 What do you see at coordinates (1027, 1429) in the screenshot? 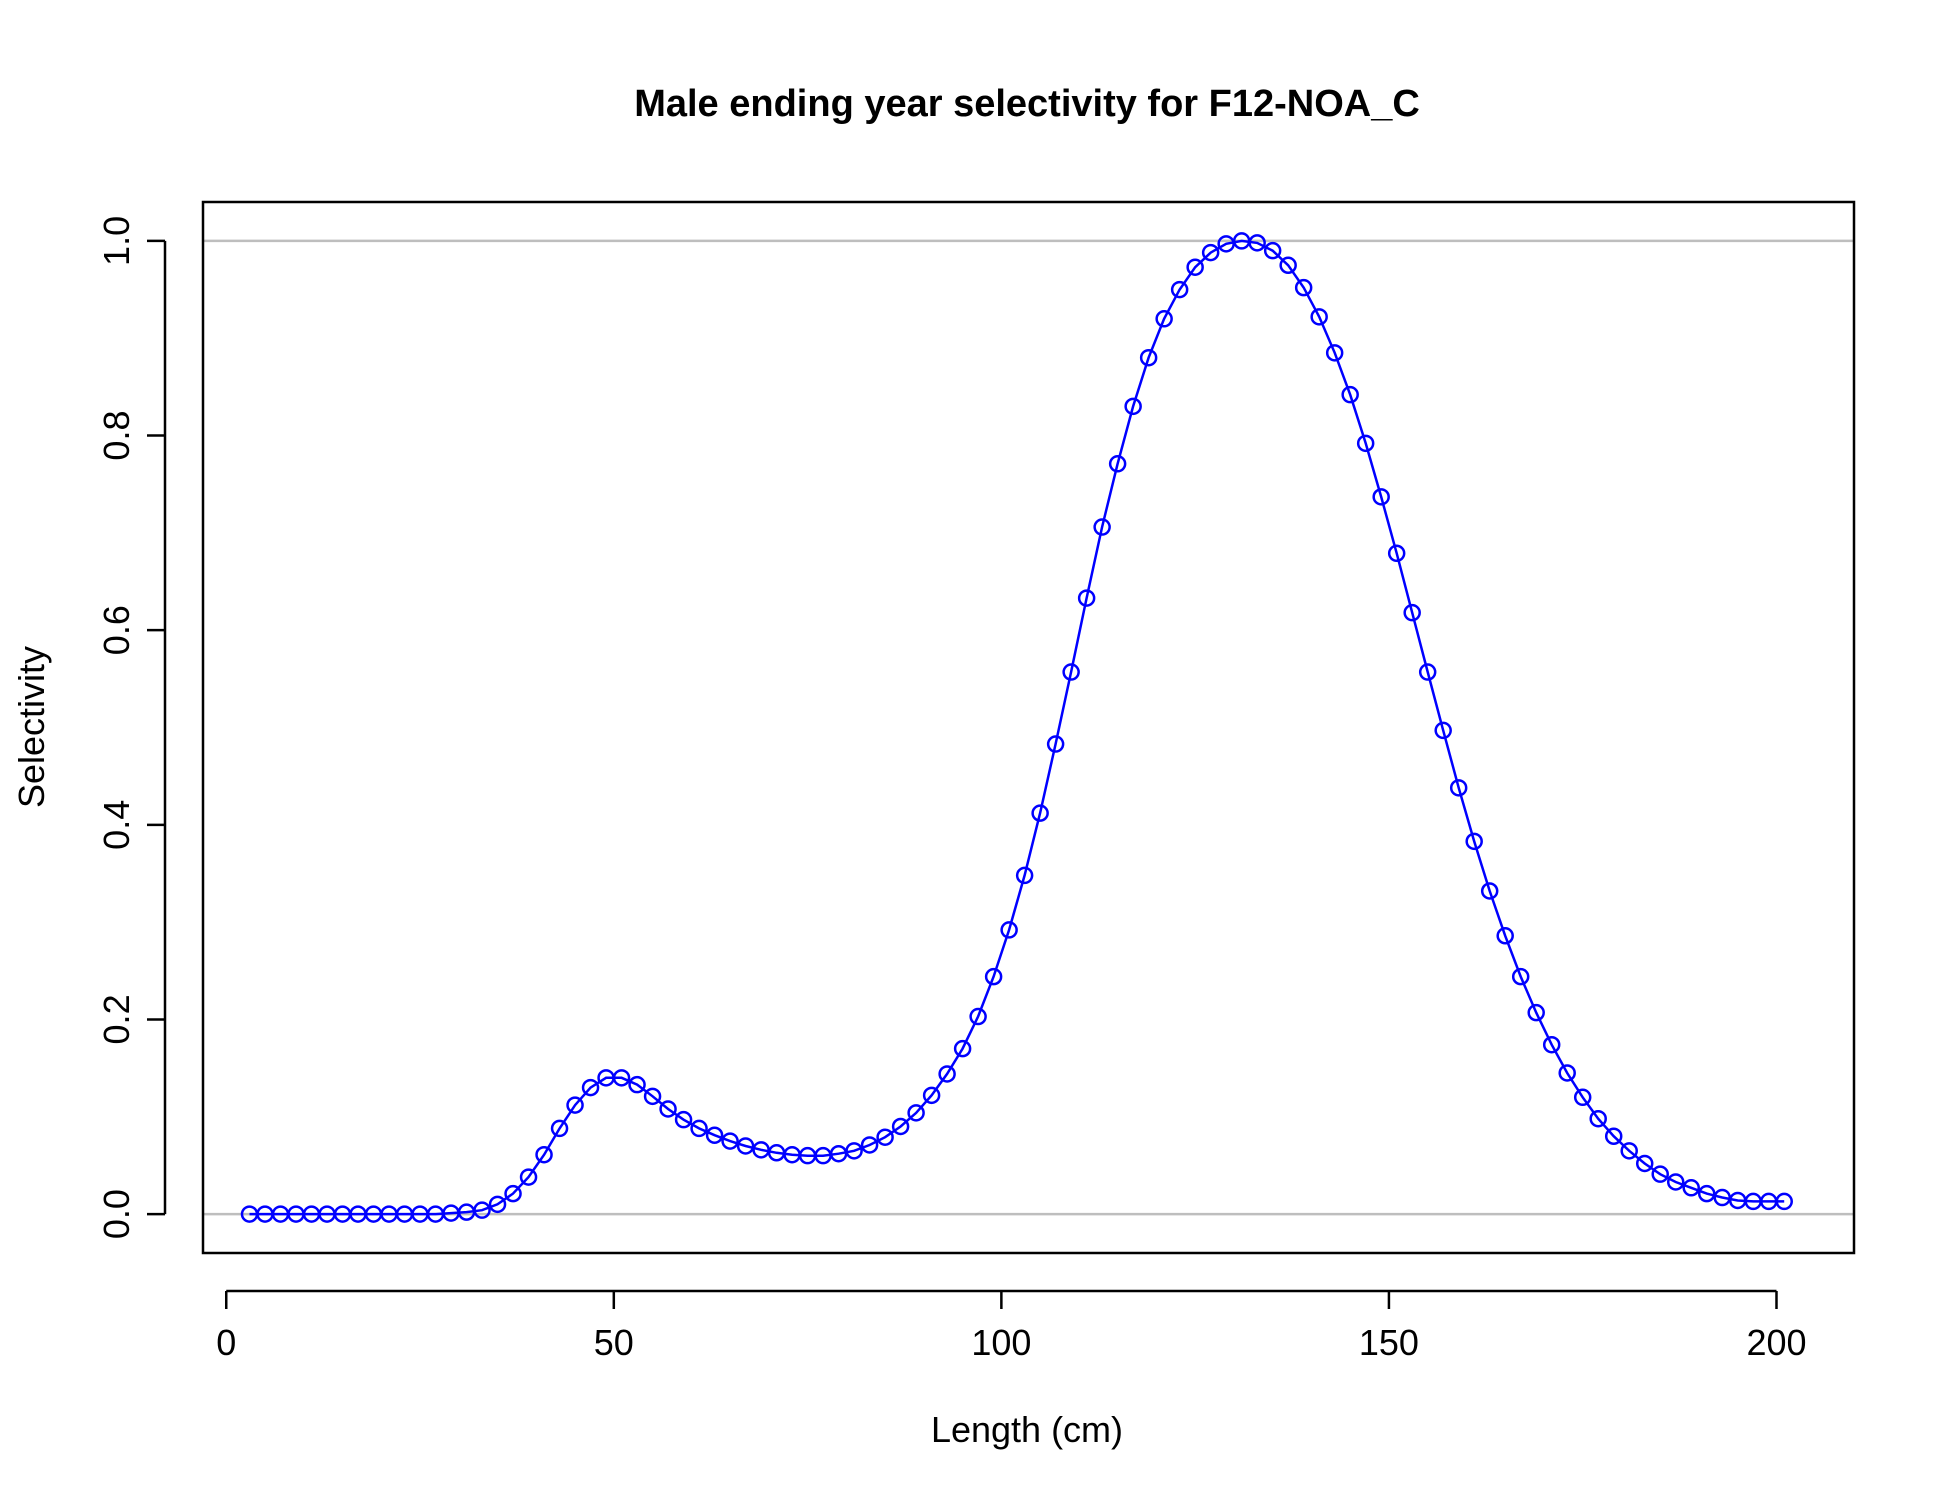
I see `x-axis-label: Length (cm)` at bounding box center [1027, 1429].